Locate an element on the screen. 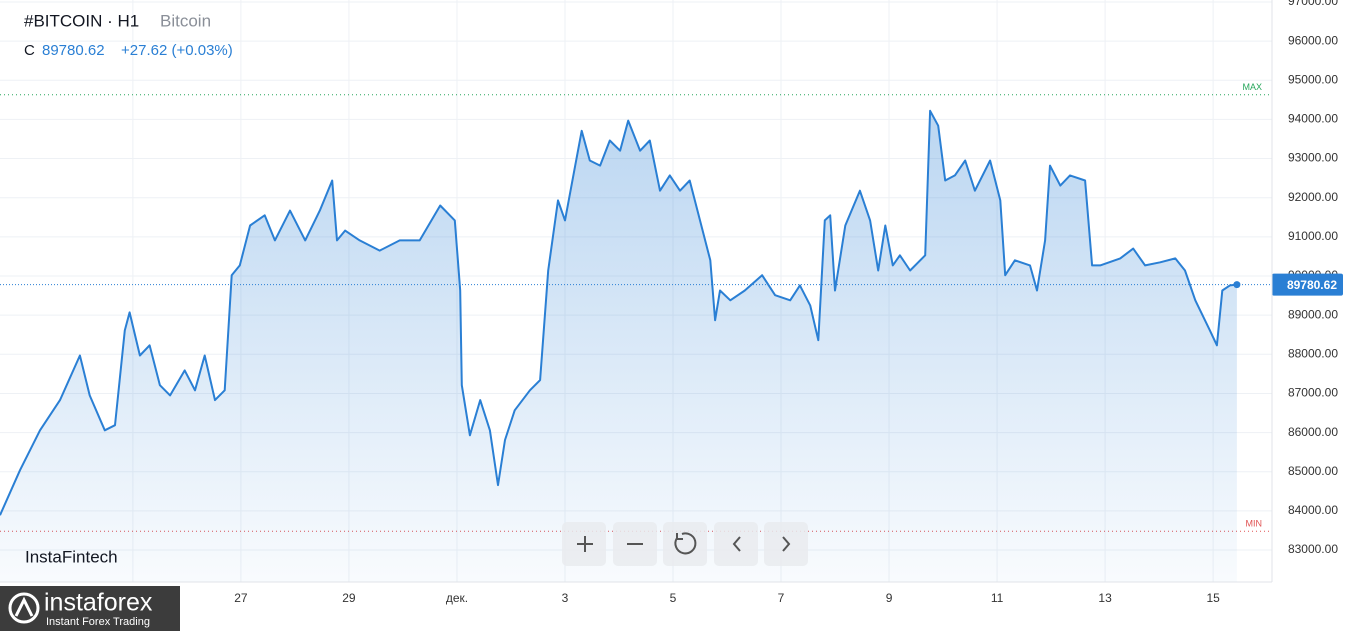 The width and height of the screenshot is (1345, 631). logo-background is located at coordinates (90, 608).